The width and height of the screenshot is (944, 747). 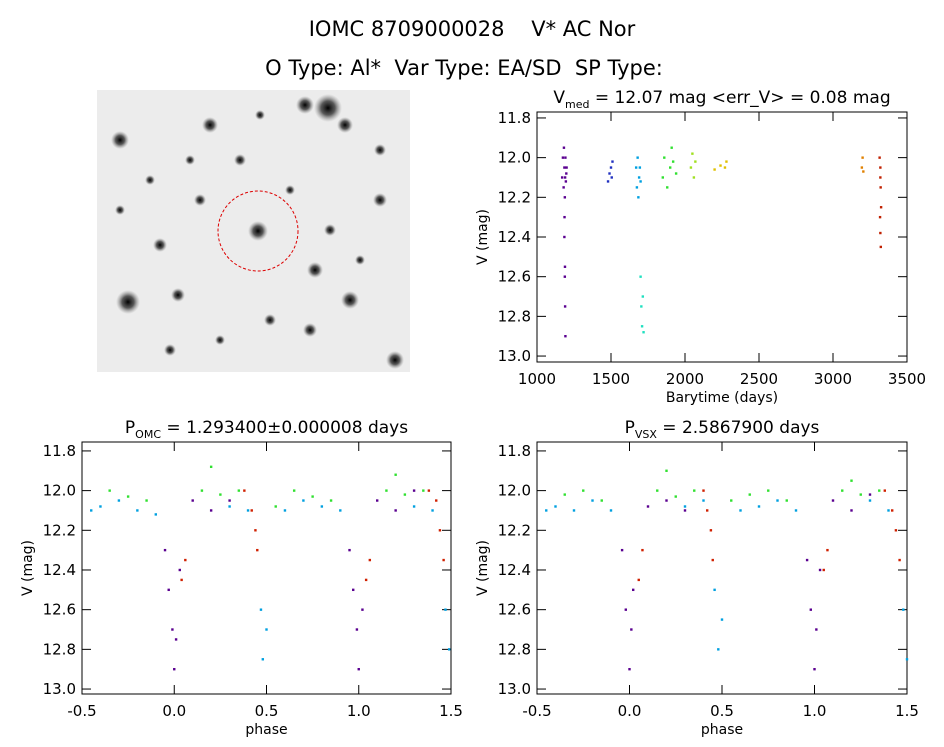 I want to click on x-tick-label: -0.5, so click(x=536, y=711).